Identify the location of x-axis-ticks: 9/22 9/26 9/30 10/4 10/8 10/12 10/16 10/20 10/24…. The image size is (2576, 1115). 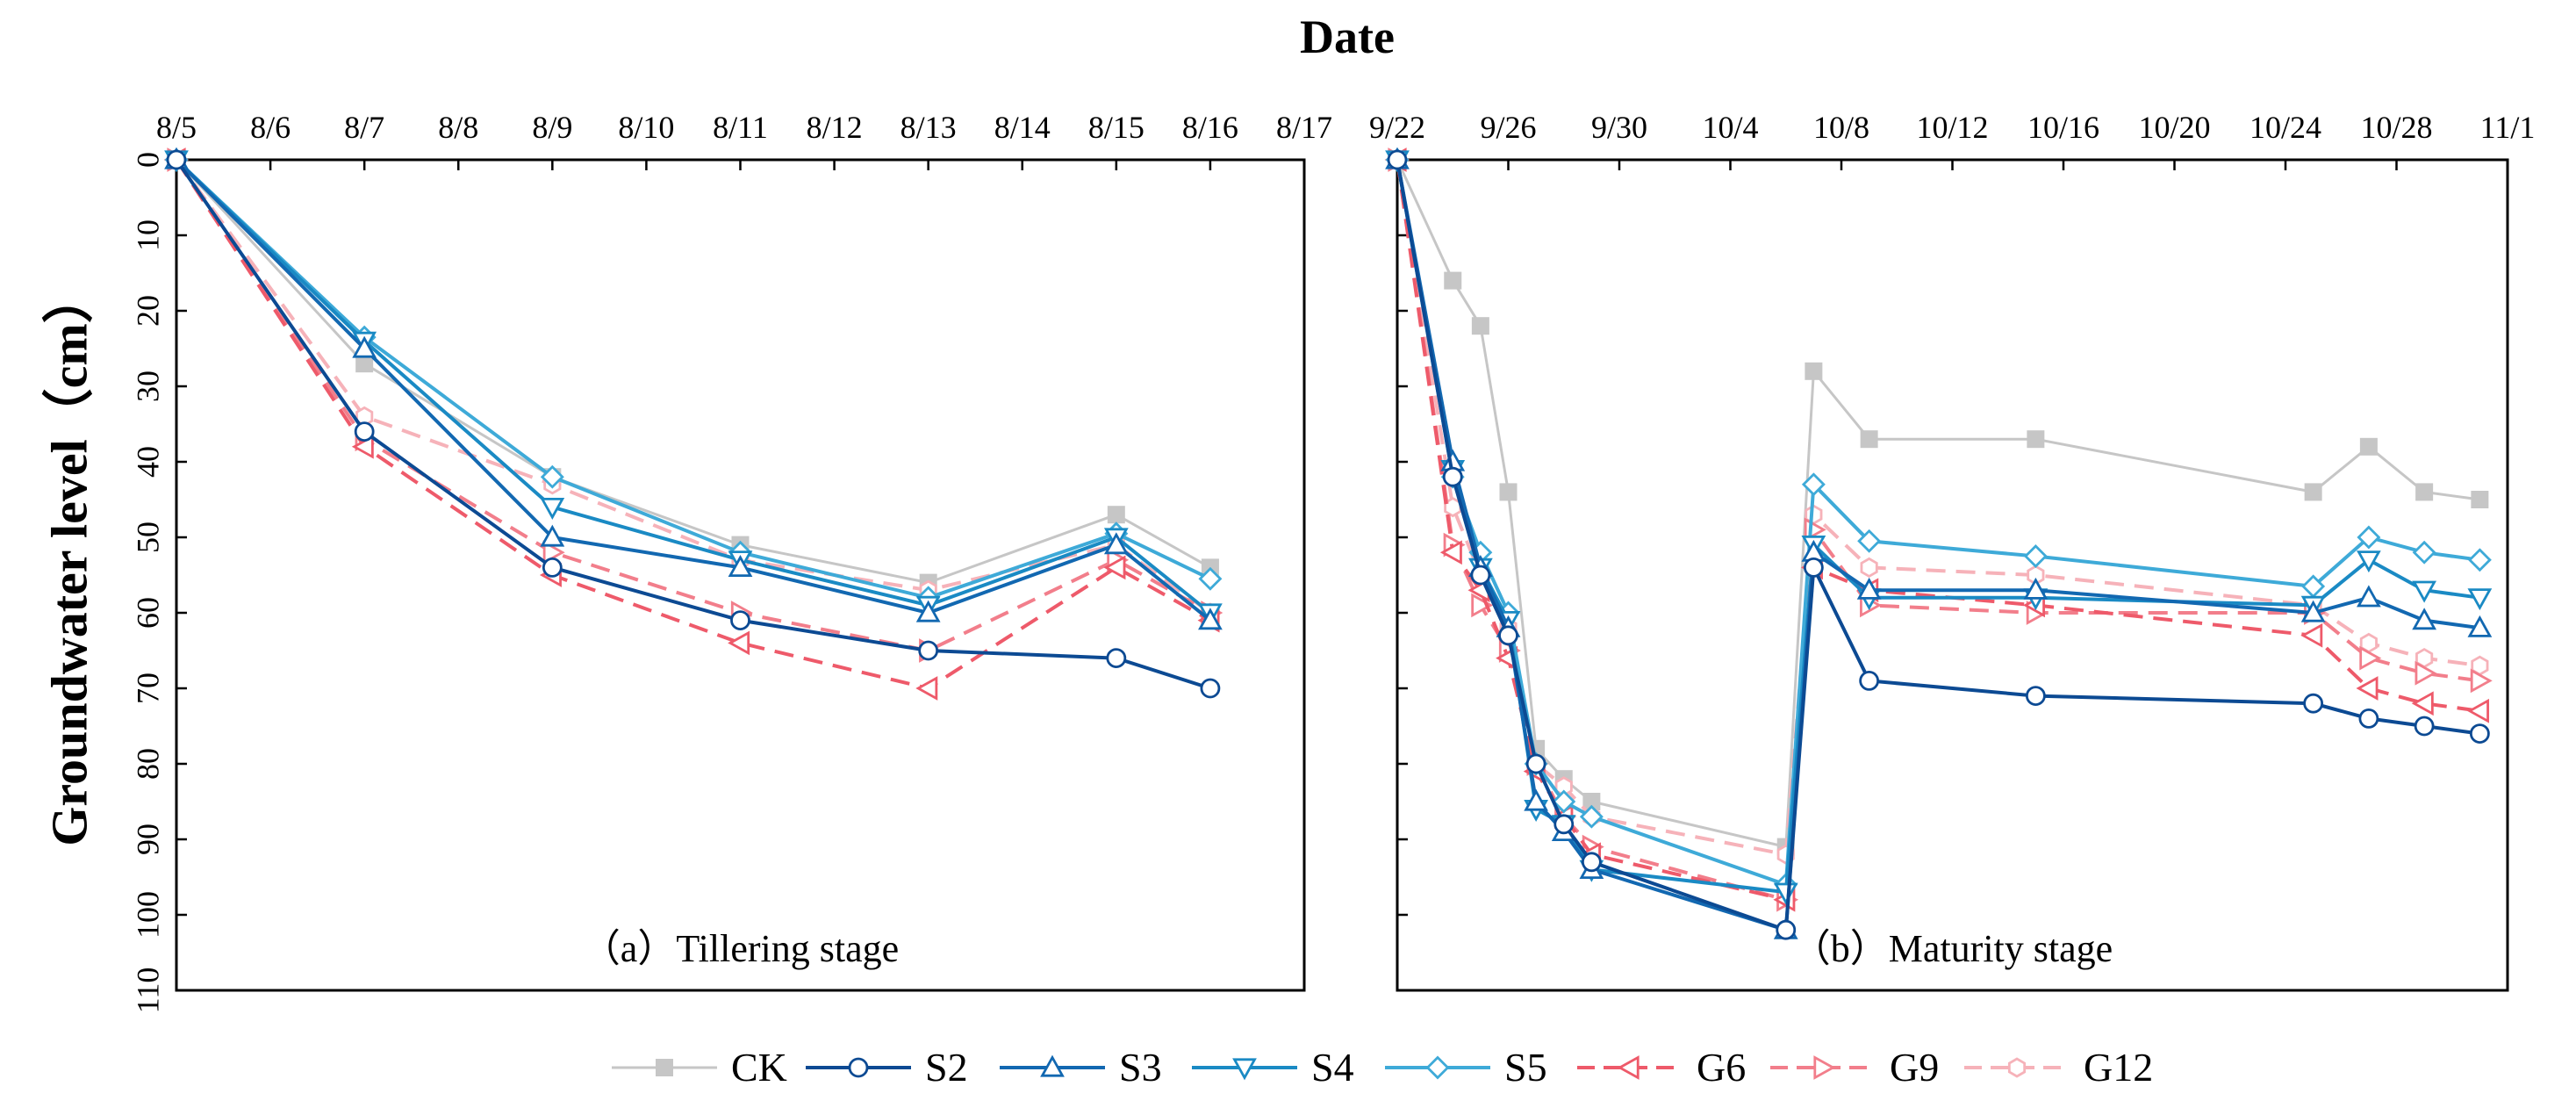
(1952, 140).